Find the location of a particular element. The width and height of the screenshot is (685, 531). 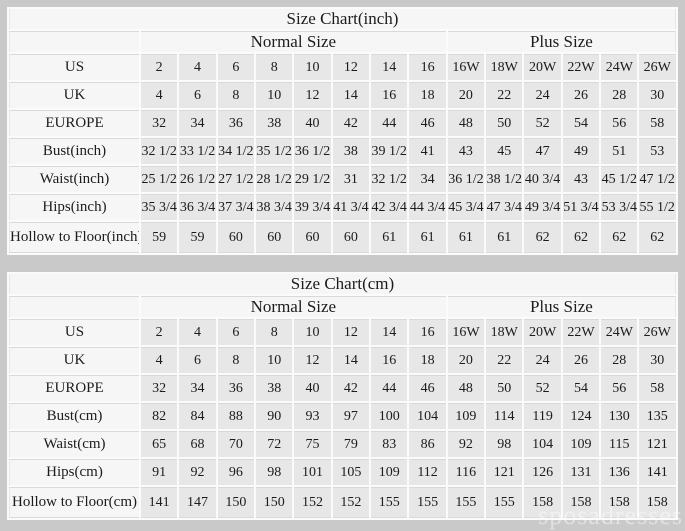

size-value-cell: 44 is located at coordinates (389, 388).